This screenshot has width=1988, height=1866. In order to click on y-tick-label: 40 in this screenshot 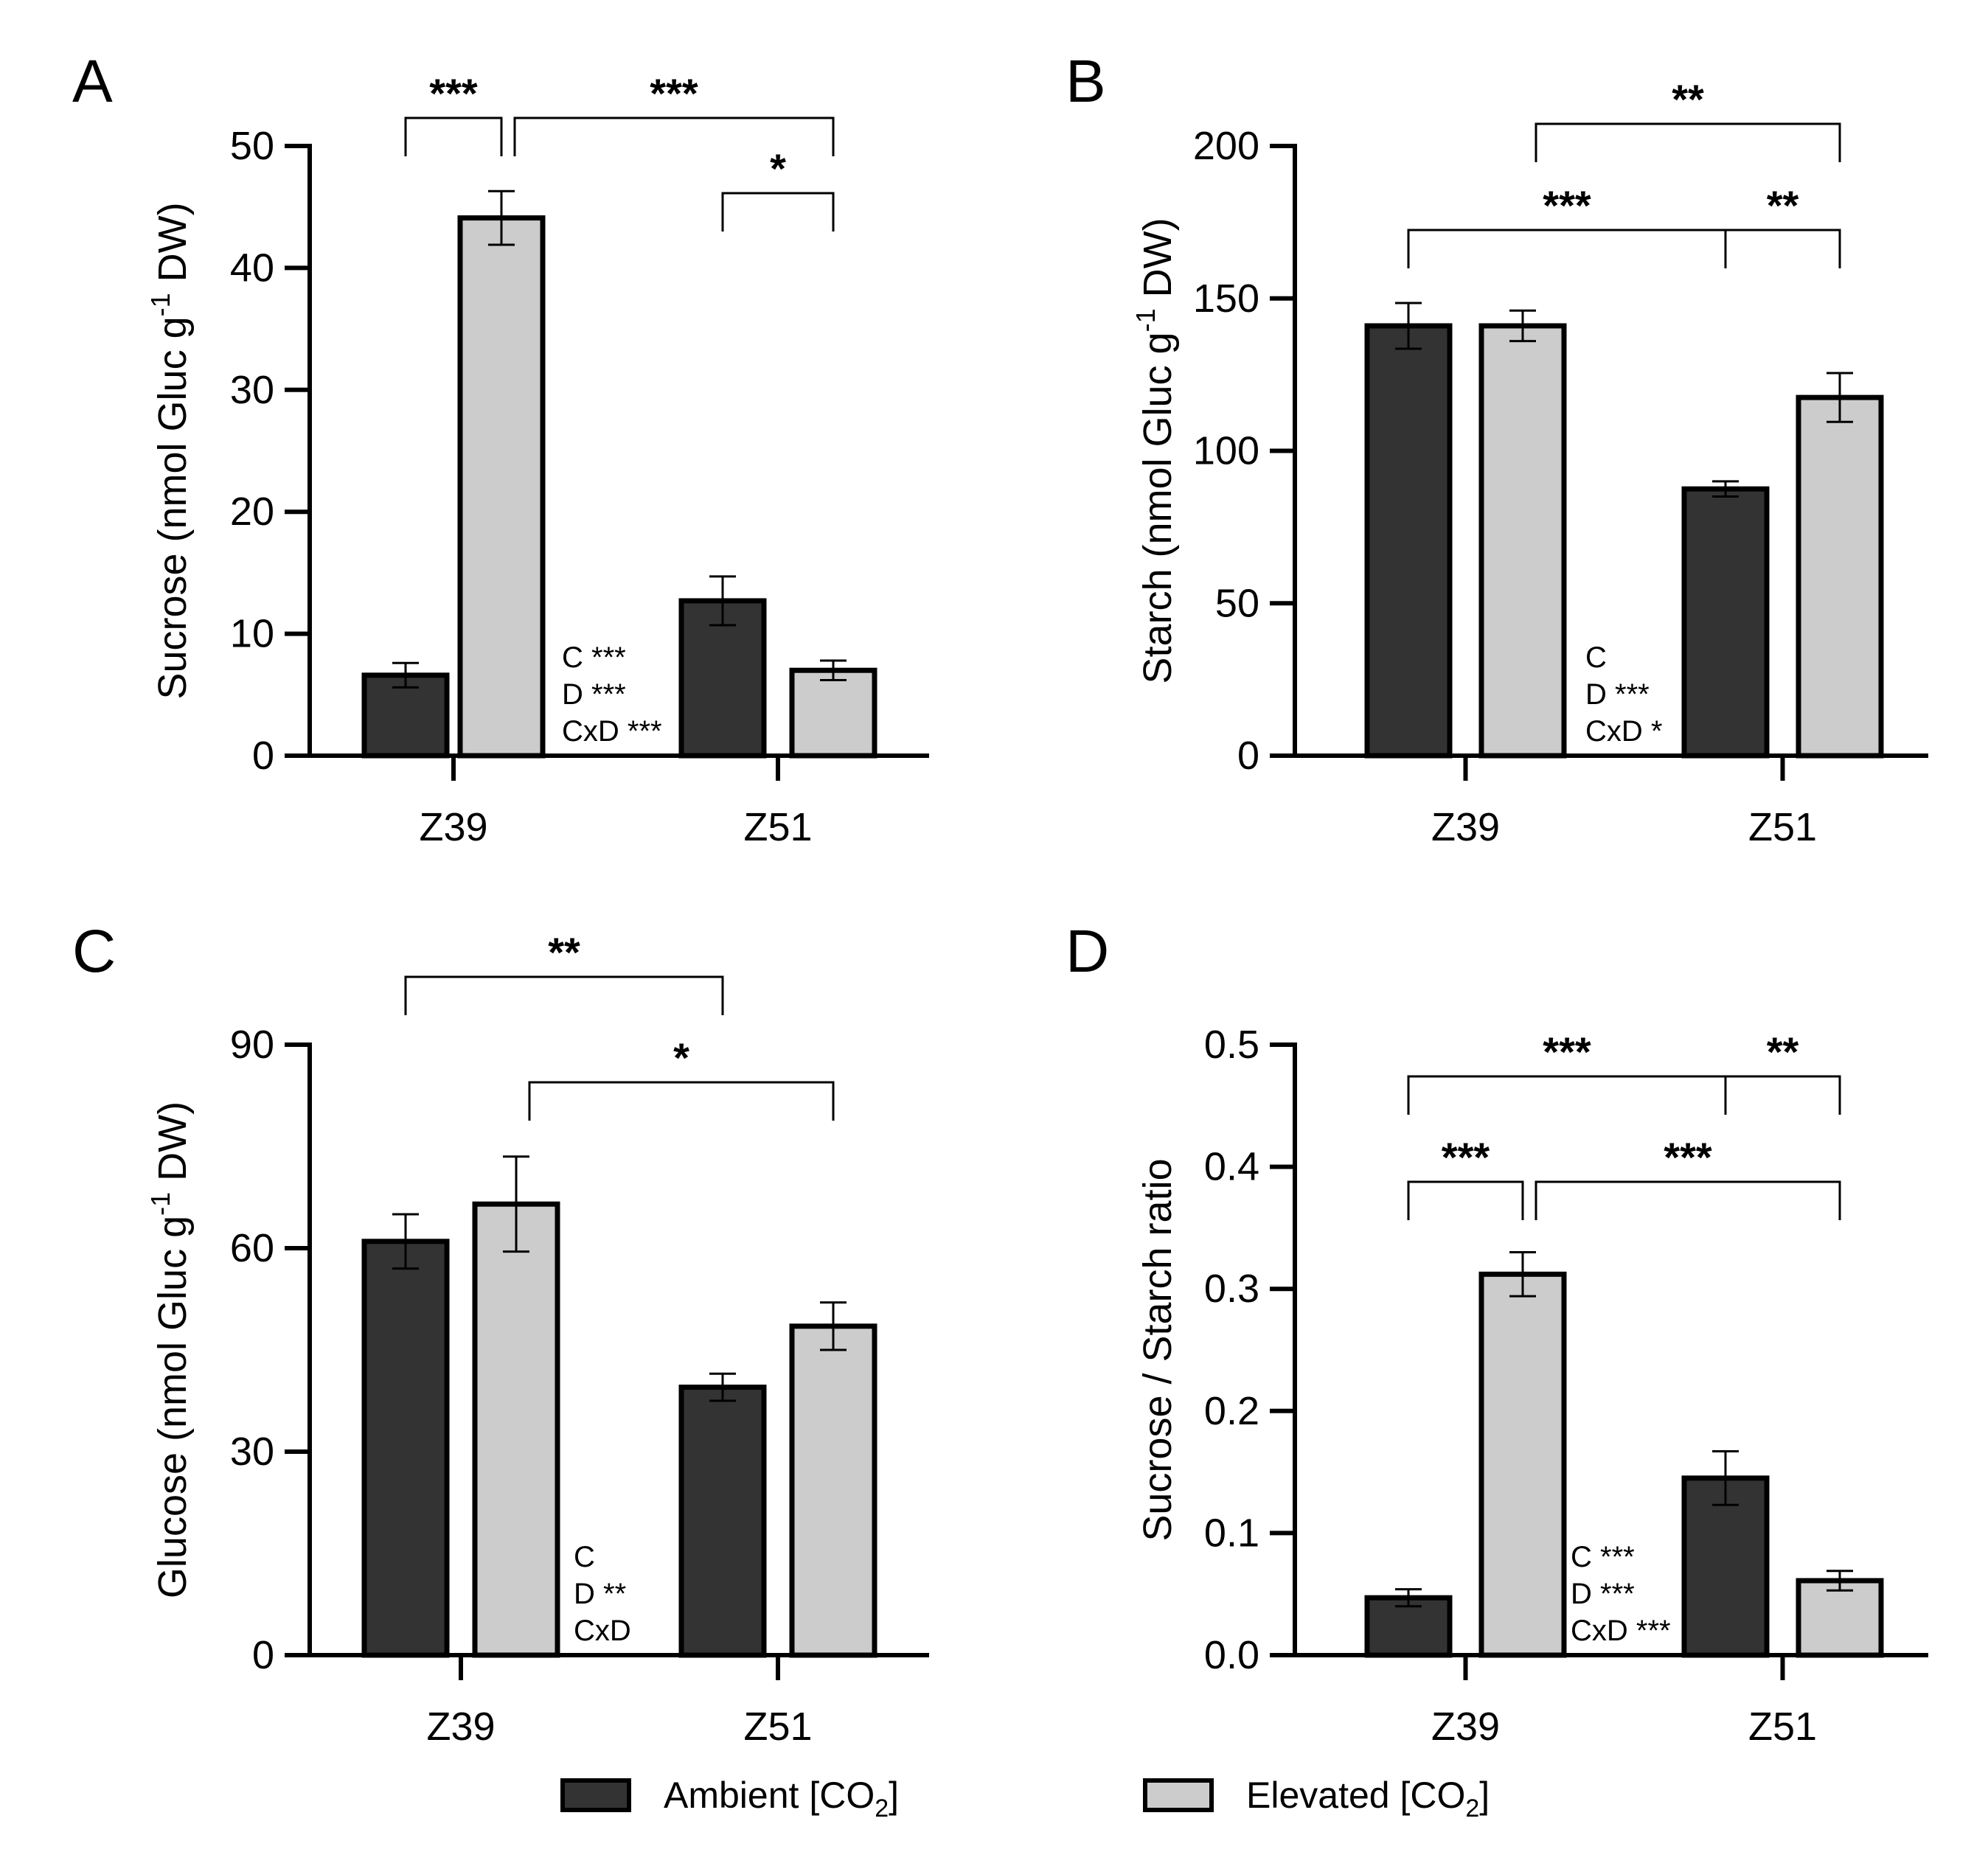, I will do `click(252, 268)`.